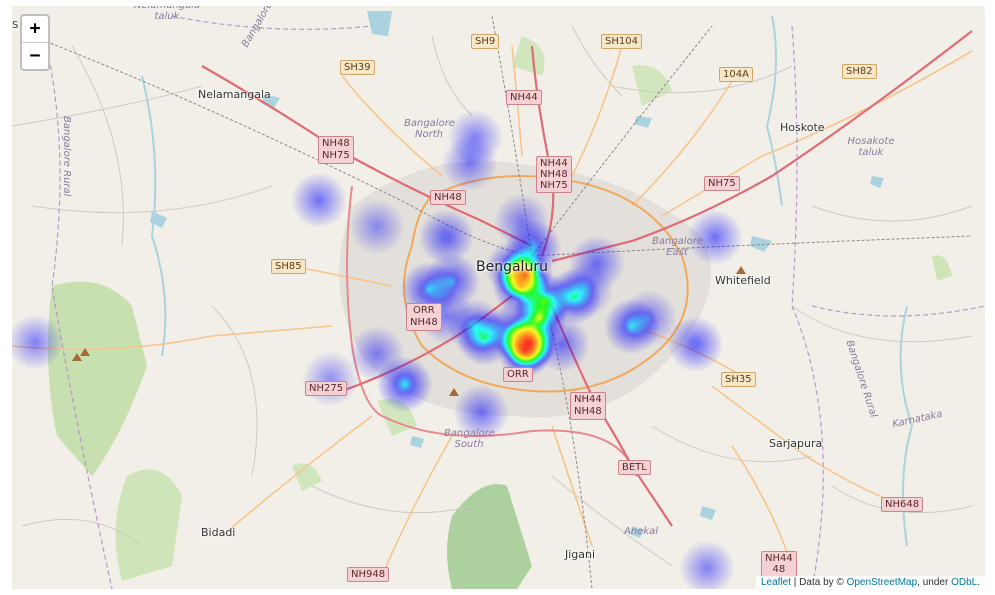 The height and width of the screenshot is (595, 995). I want to click on leaflet-link: Leaflet, so click(776, 582).